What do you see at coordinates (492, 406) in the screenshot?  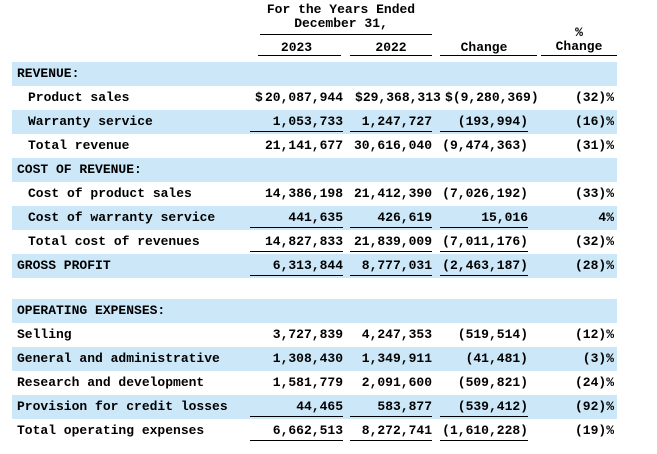 I see `value-change-text: (539,412)` at bounding box center [492, 406].